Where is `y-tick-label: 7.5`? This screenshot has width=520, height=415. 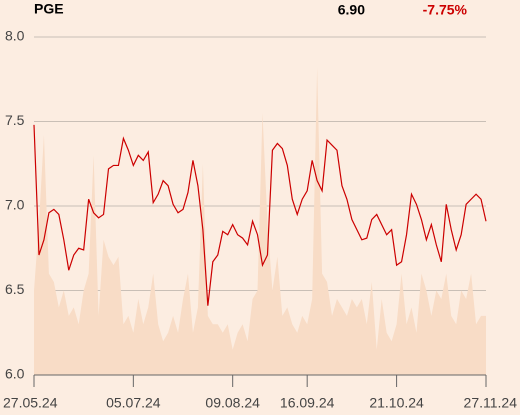
y-tick-label: 7.5 is located at coordinates (15, 120).